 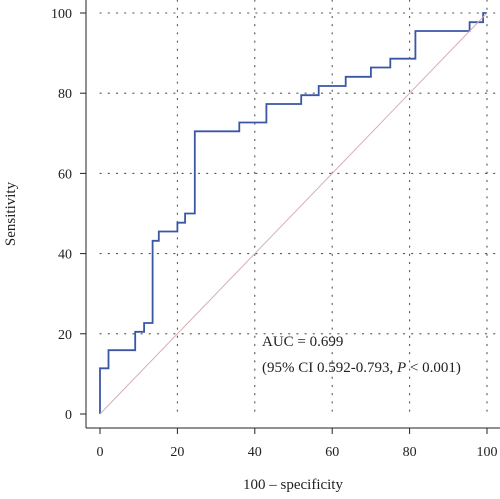 I want to click on y-axis-label: Sensitivity, so click(x=11, y=213).